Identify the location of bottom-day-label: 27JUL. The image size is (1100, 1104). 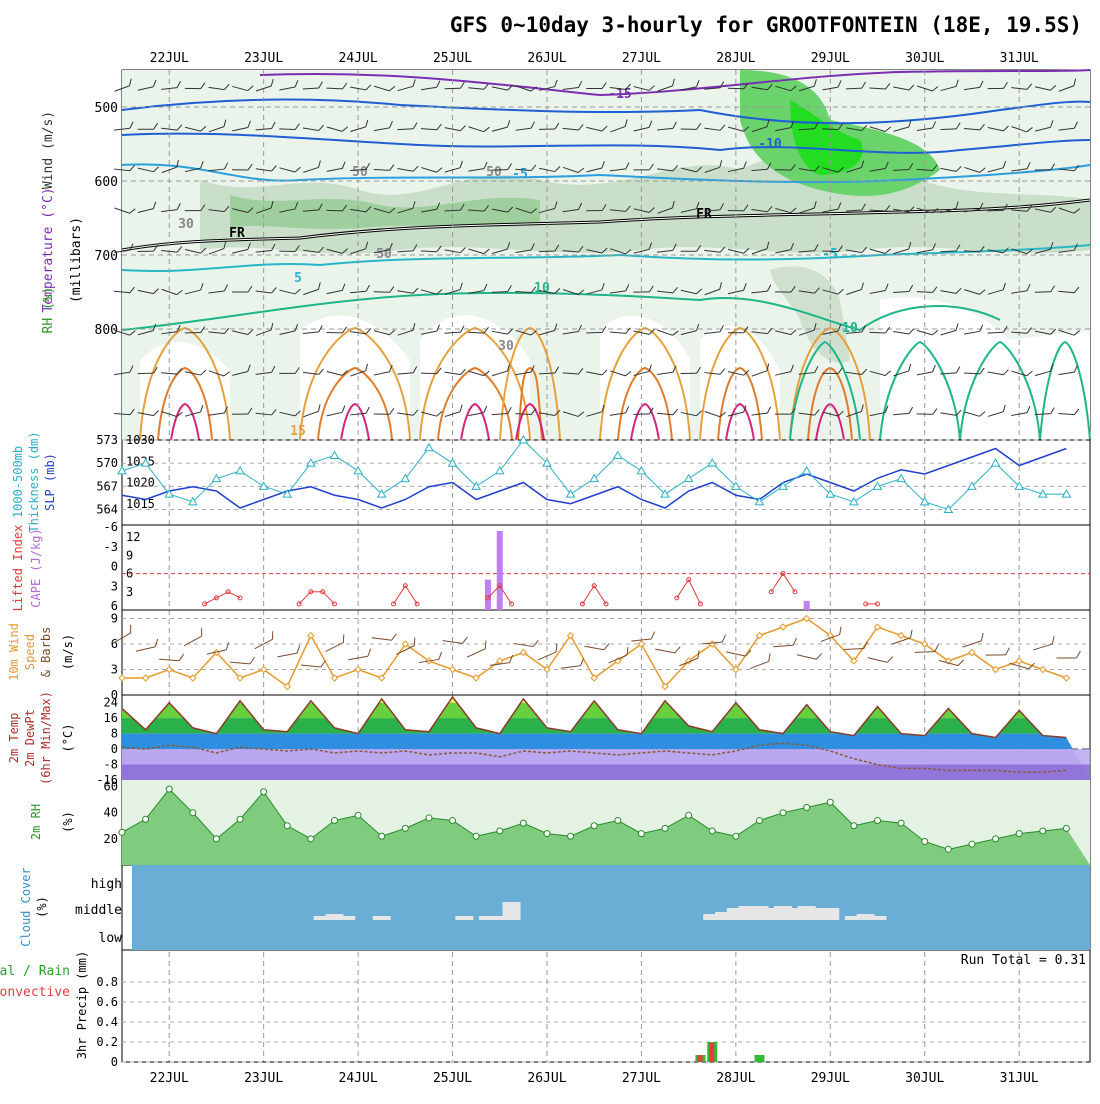
(641, 1078).